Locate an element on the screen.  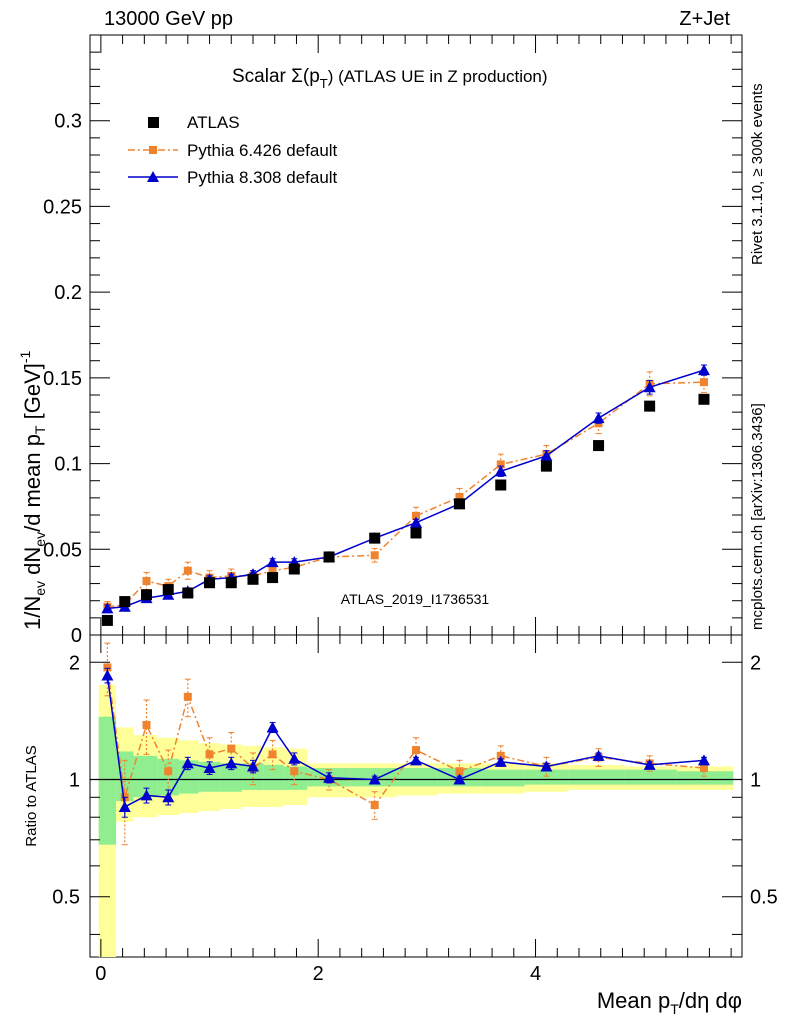
ratio-ytick-label: 1 is located at coordinates (74, 780).